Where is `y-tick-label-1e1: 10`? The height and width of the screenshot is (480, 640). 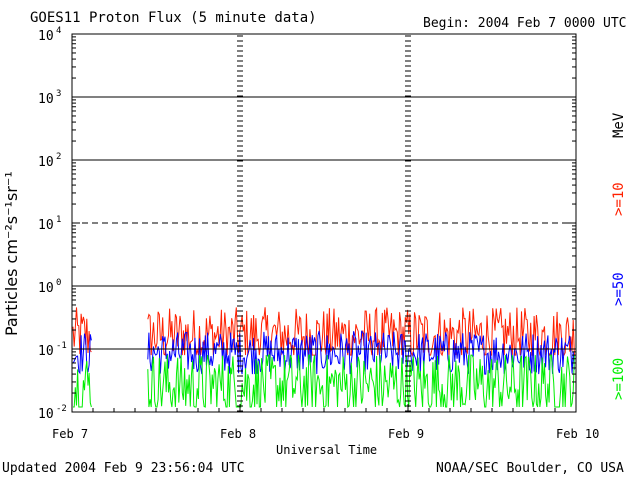 y-tick-label-1e1: 10 is located at coordinates (46, 225).